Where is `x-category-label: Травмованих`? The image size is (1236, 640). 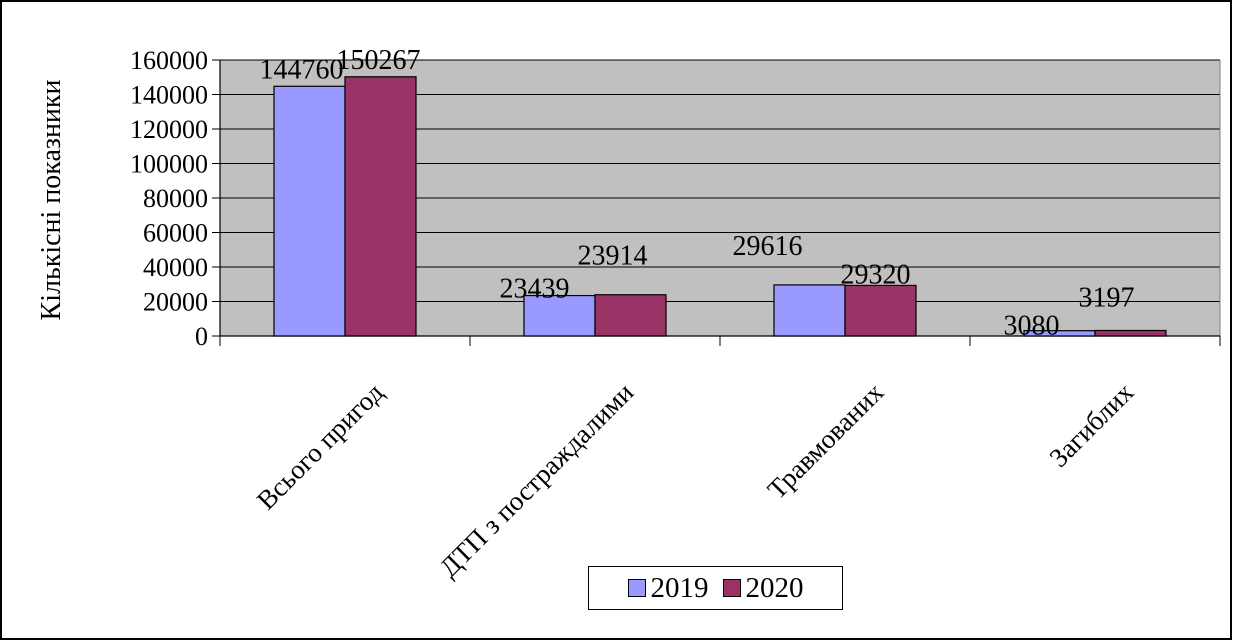 x-category-label: Травмованих is located at coordinates (826, 441).